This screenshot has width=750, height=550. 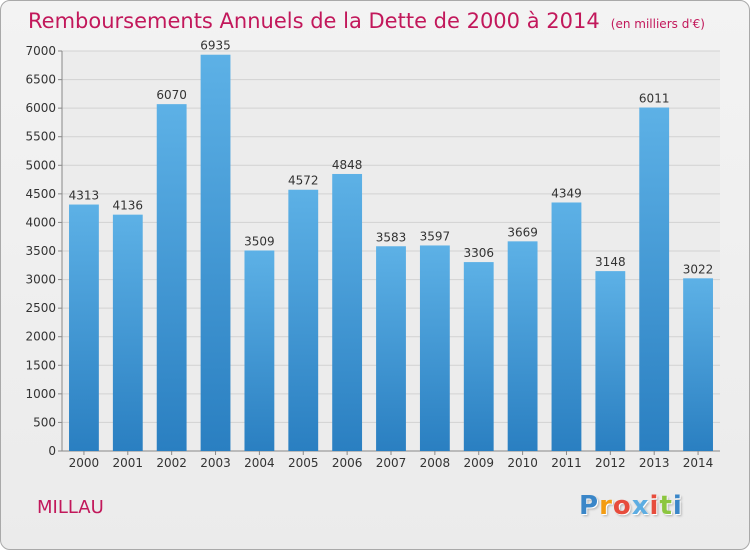 I want to click on x-tick-label: 2005, so click(x=303, y=463).